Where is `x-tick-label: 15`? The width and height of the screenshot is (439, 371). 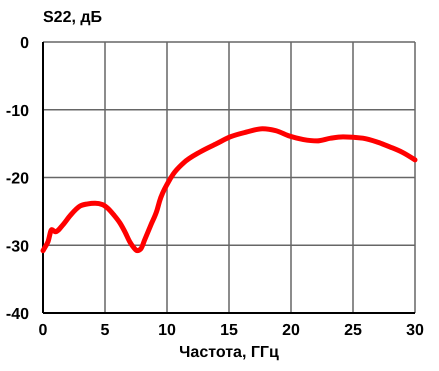 x-tick-label: 15 is located at coordinates (229, 330).